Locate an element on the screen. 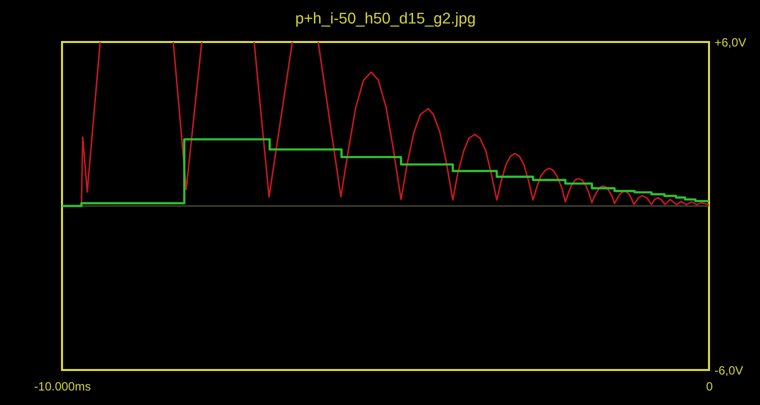 The width and height of the screenshot is (760, 405). x-tick-label: -10.000ms is located at coordinates (62, 387).